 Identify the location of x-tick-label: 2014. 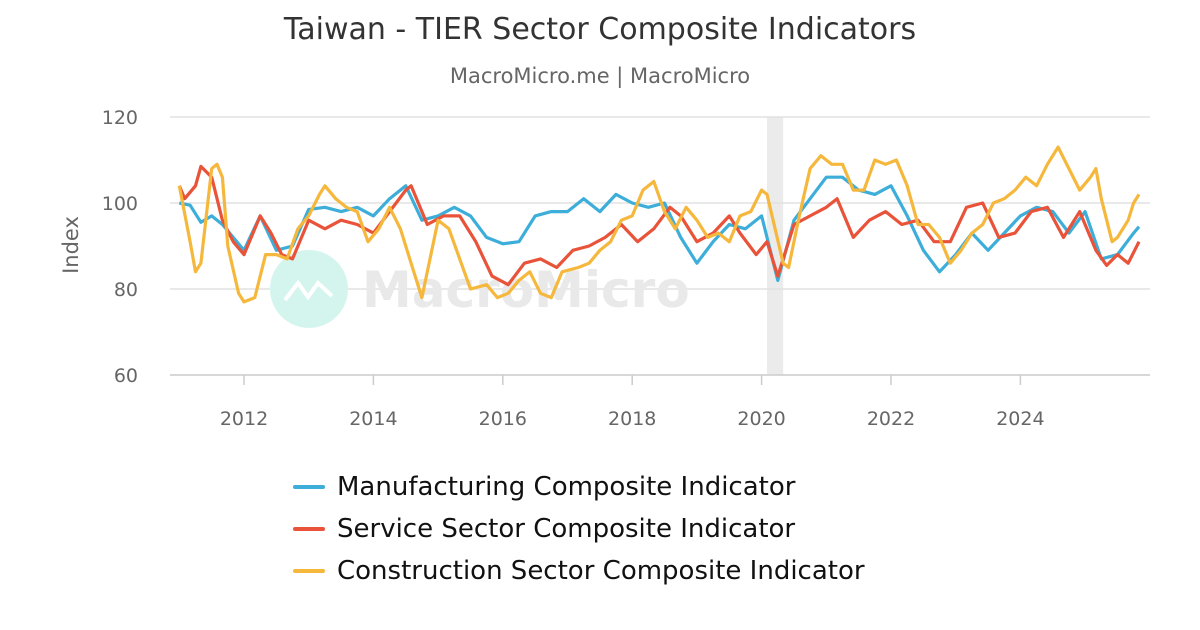
(373, 419).